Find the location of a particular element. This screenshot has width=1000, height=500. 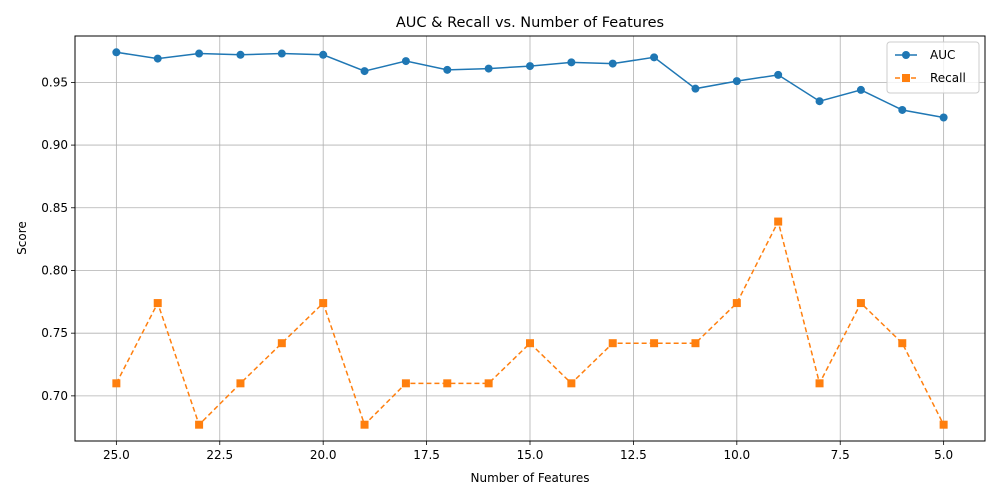

legend-label-auc: AUC is located at coordinates (942, 55).